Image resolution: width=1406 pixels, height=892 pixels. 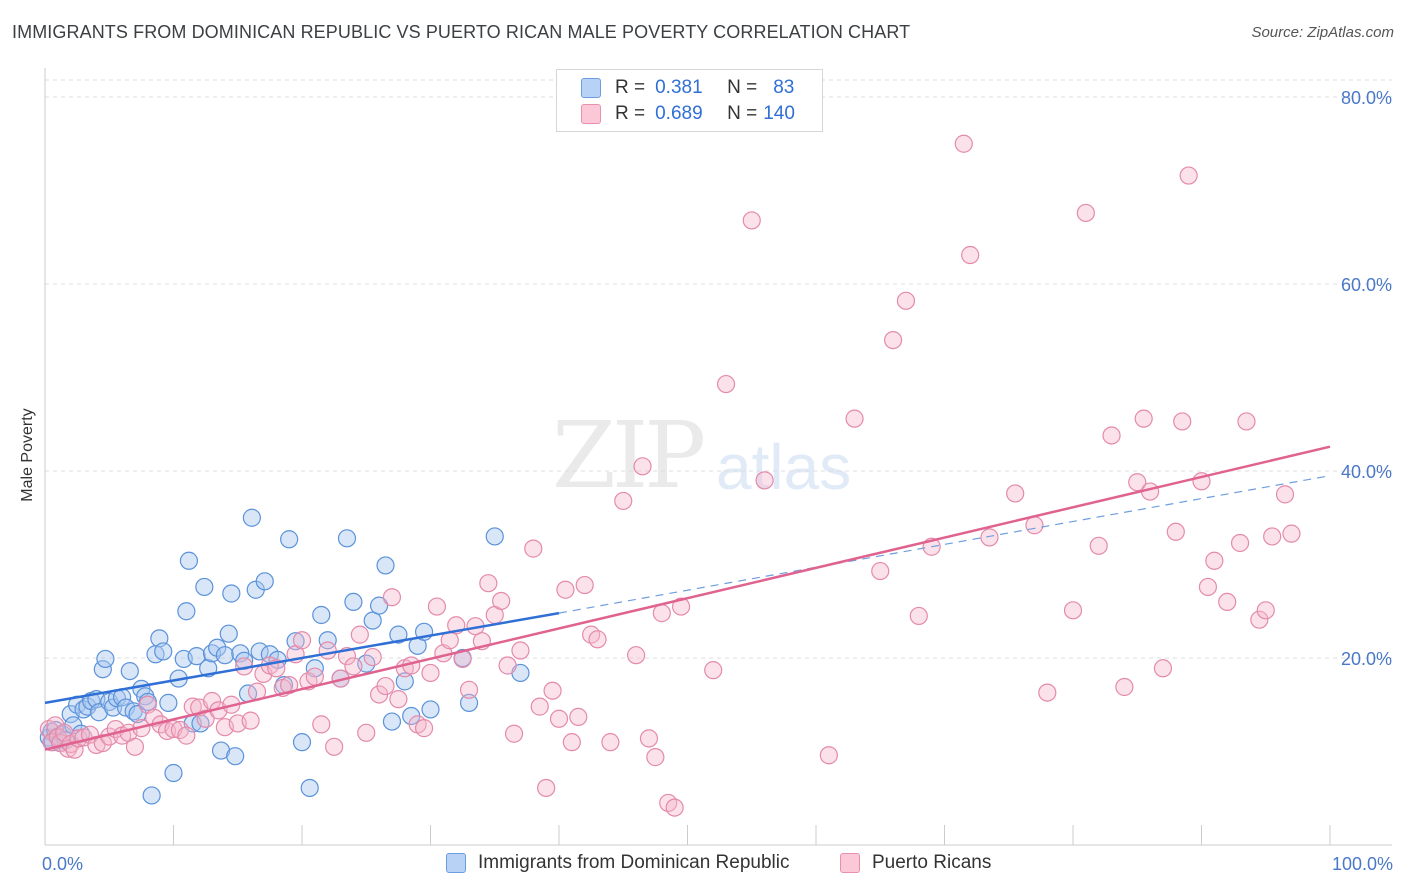 I want to click on watermark-atlas: atlas, so click(x=784, y=467).